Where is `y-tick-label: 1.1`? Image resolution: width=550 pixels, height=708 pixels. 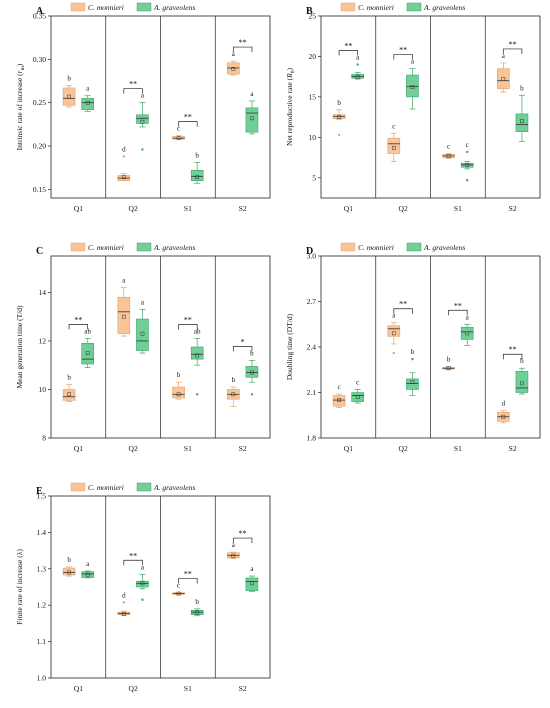
y-tick-label: 1.1 is located at coordinates (42, 641).